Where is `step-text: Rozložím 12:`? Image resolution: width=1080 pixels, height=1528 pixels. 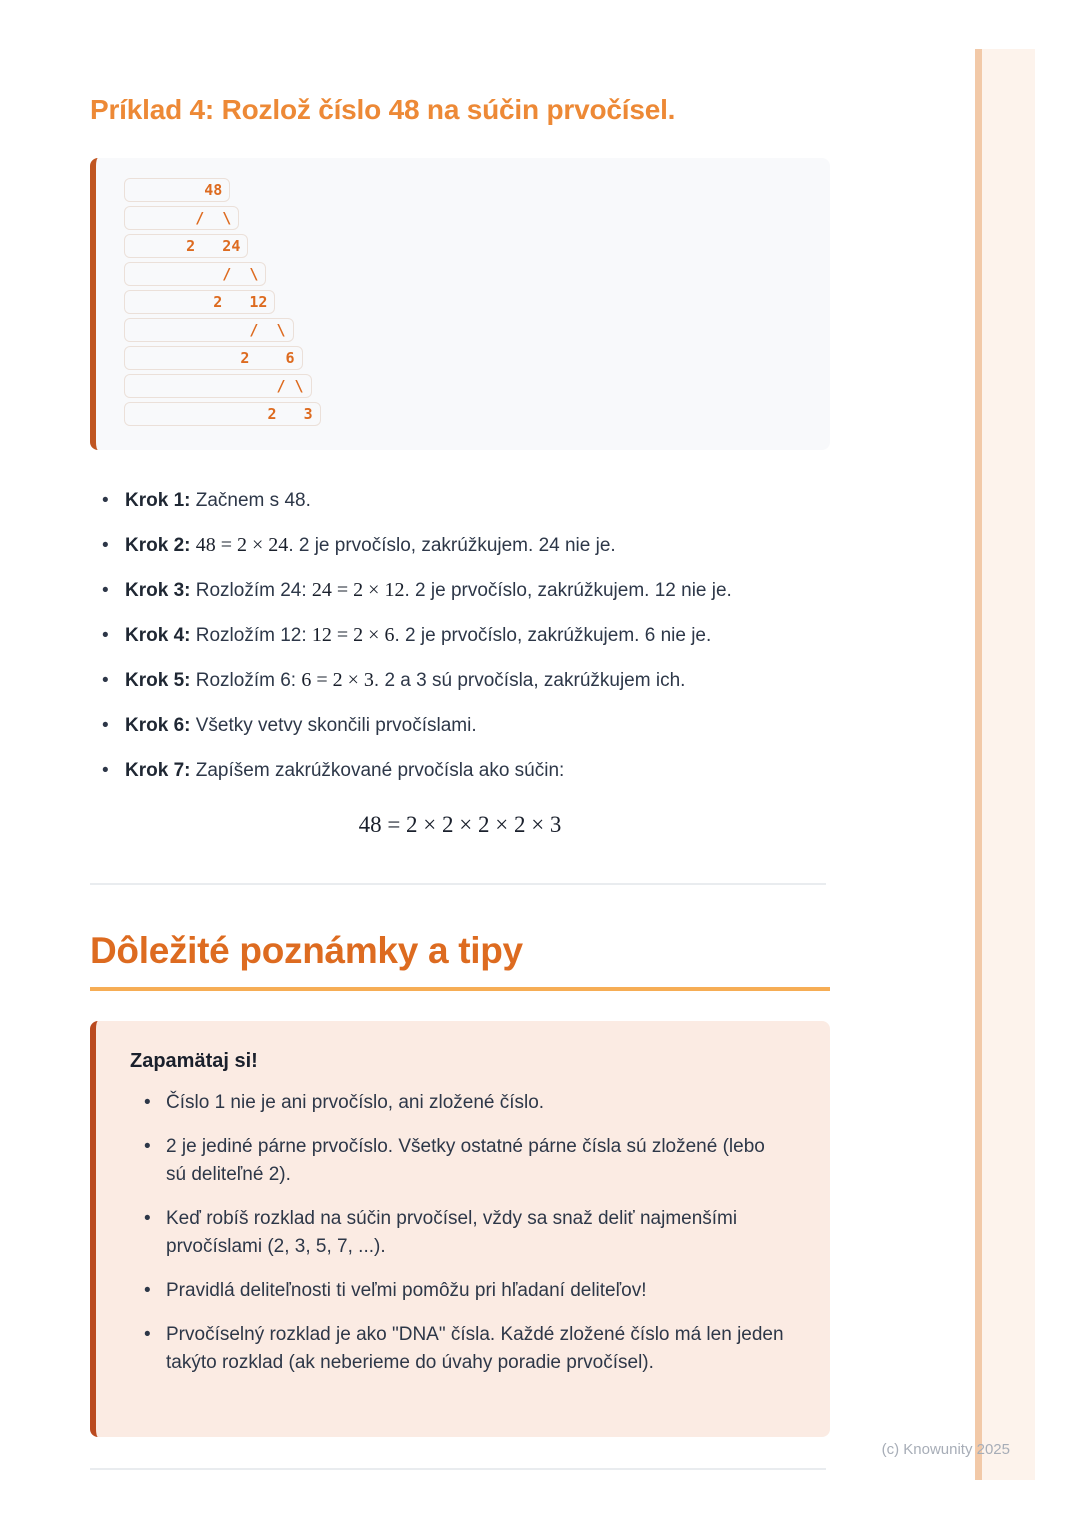 step-text: Rozložím 12: is located at coordinates (253, 635).